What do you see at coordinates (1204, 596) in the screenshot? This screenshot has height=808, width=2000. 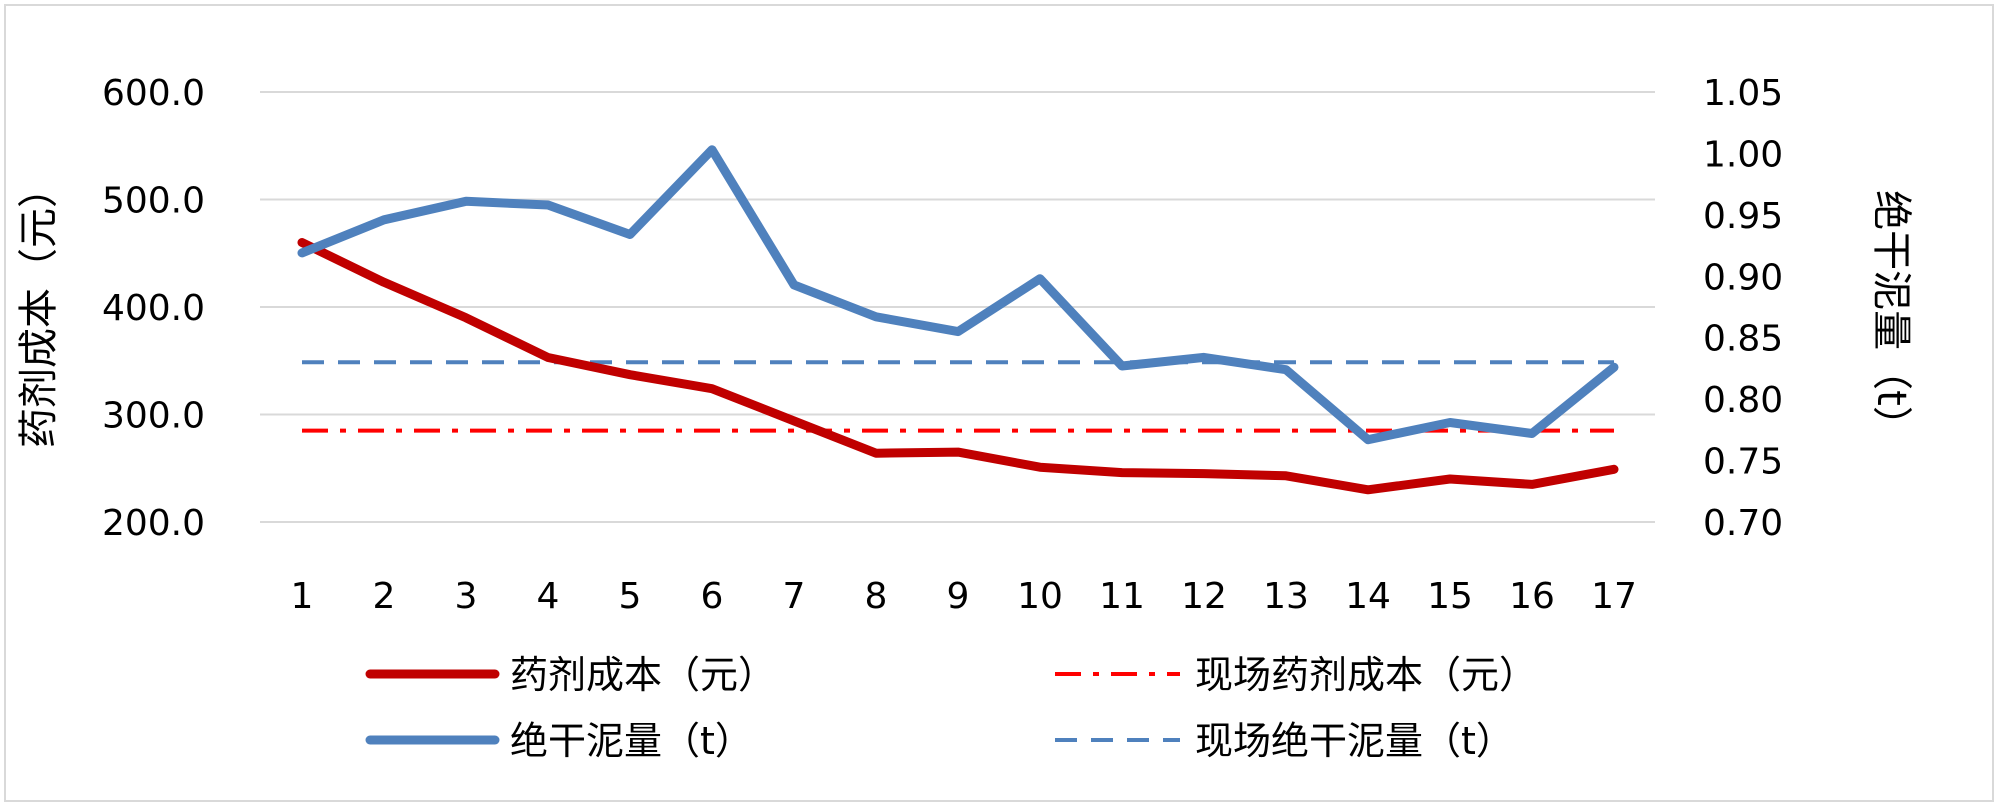 I see `x-tick-label: 12` at bounding box center [1204, 596].